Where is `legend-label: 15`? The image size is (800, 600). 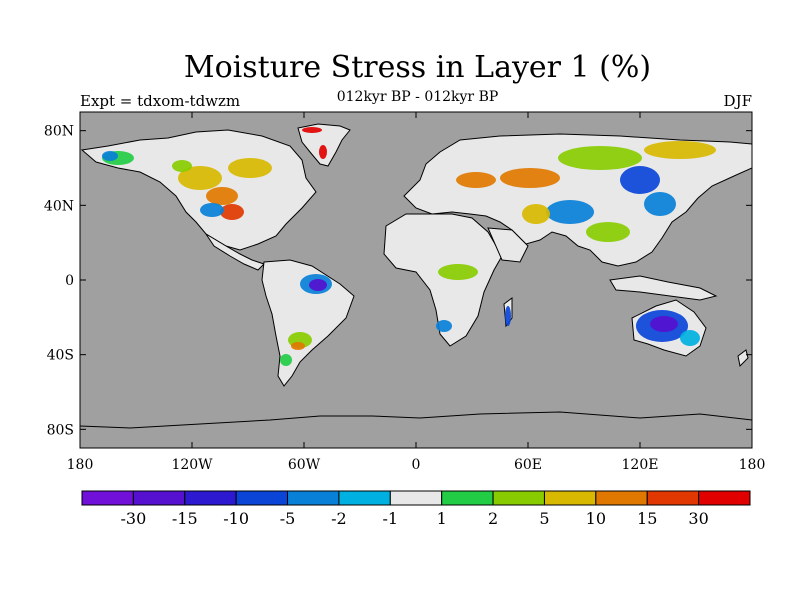
legend-label: 15 is located at coordinates (647, 518).